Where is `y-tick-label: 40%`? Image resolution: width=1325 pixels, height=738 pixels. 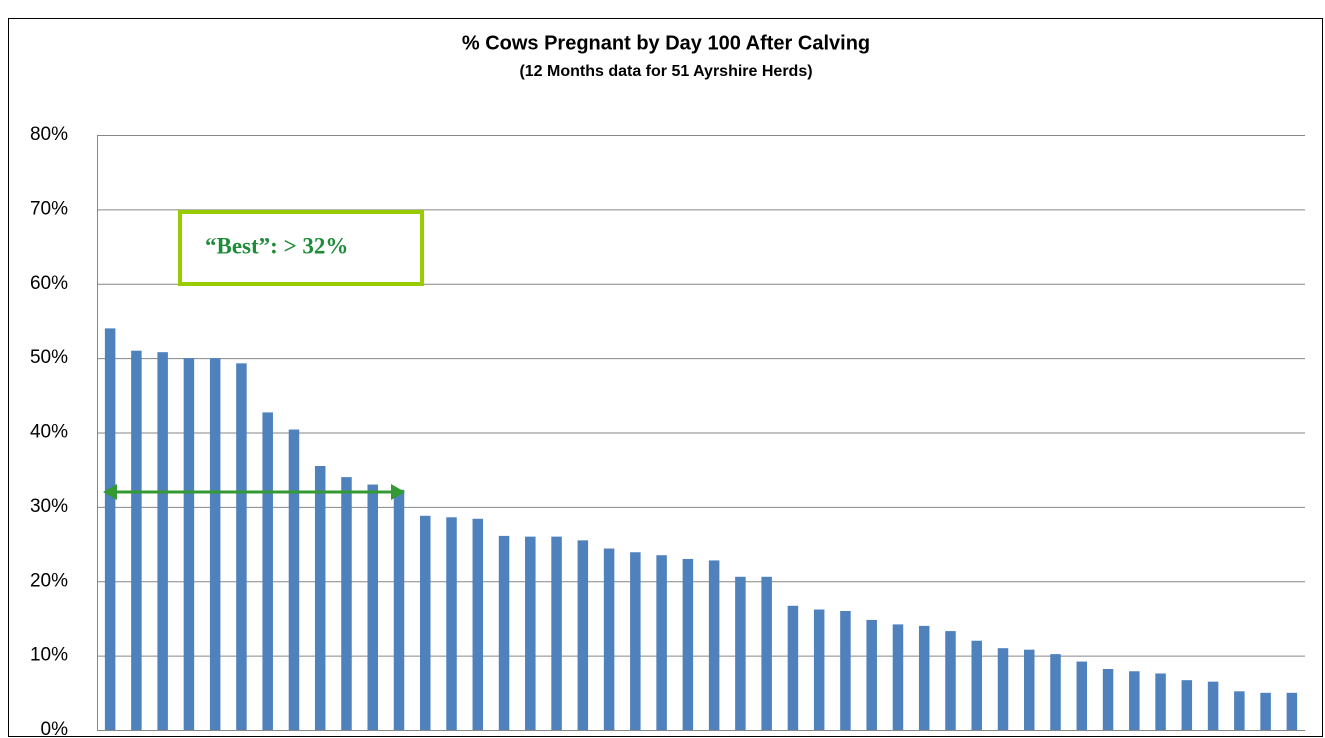 y-tick-label: 40% is located at coordinates (49, 432).